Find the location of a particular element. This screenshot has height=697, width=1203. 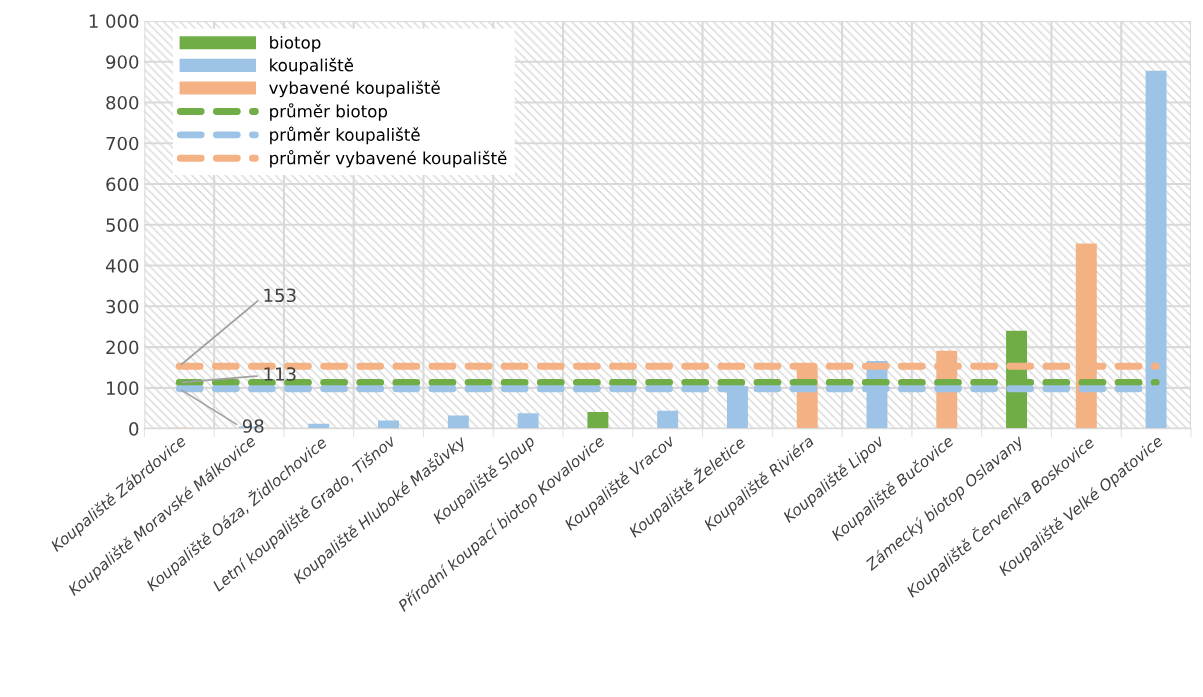

y-tick-label: 0 is located at coordinates (134, 429).